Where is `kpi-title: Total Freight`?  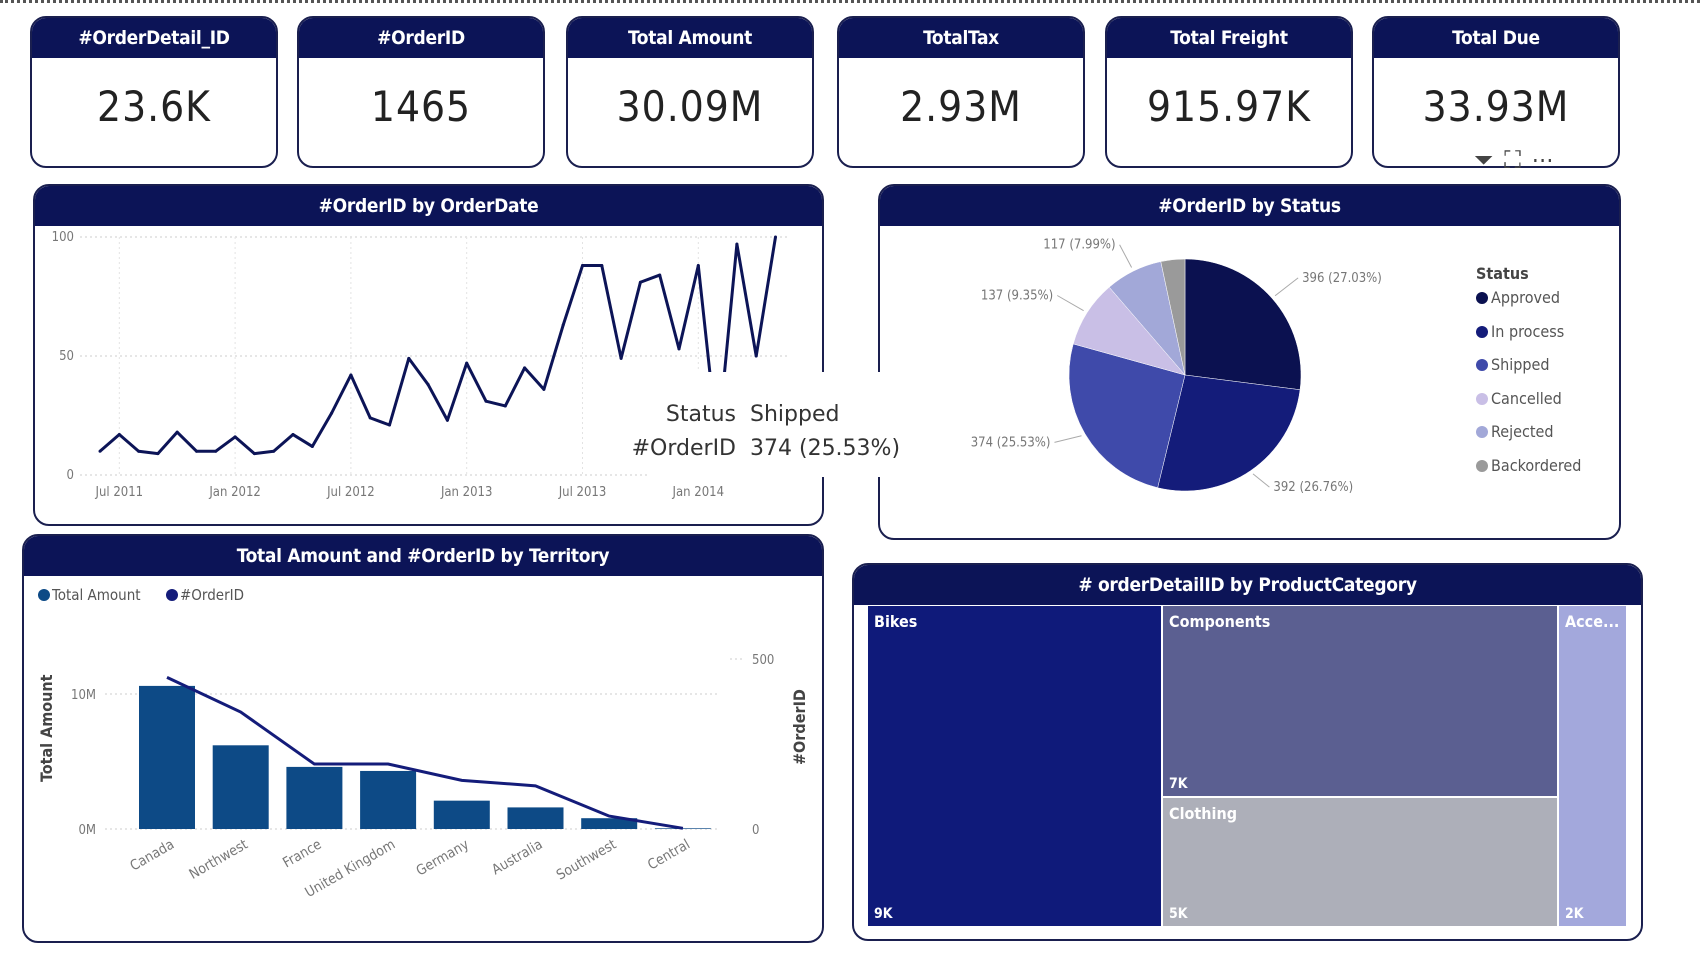
kpi-title: Total Freight is located at coordinates (1229, 38).